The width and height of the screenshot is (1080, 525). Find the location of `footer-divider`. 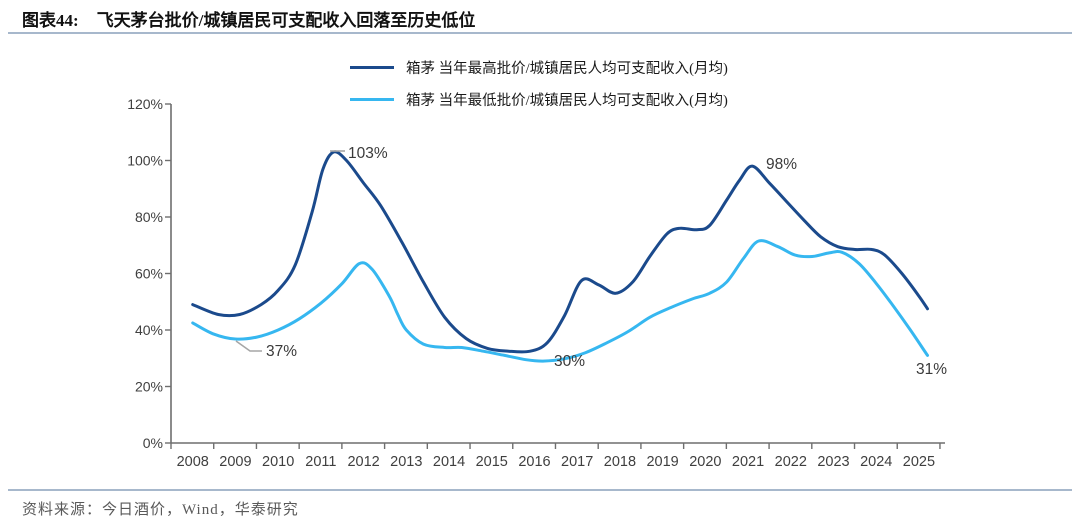

footer-divider is located at coordinates (540, 490).